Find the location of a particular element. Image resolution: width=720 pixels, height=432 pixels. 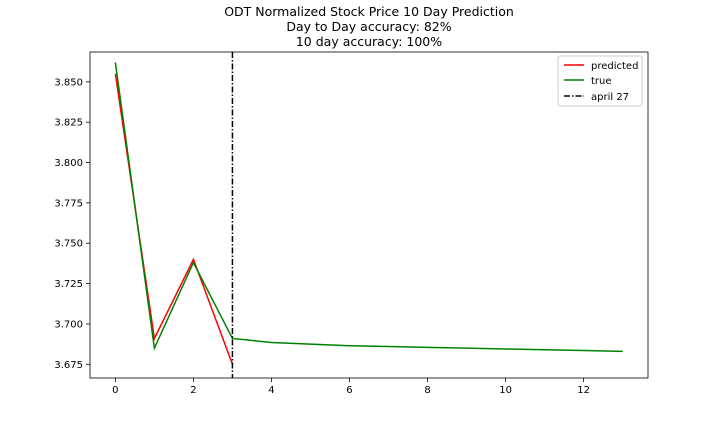

y-tick-label: 3.775 is located at coordinates (68, 203).